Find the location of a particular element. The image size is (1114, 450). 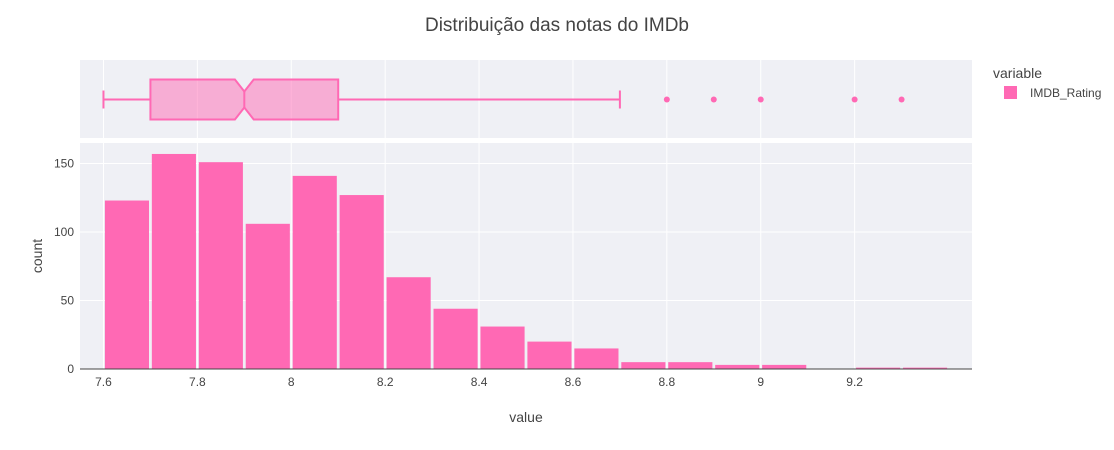

legend-title: variable is located at coordinates (1017, 73).